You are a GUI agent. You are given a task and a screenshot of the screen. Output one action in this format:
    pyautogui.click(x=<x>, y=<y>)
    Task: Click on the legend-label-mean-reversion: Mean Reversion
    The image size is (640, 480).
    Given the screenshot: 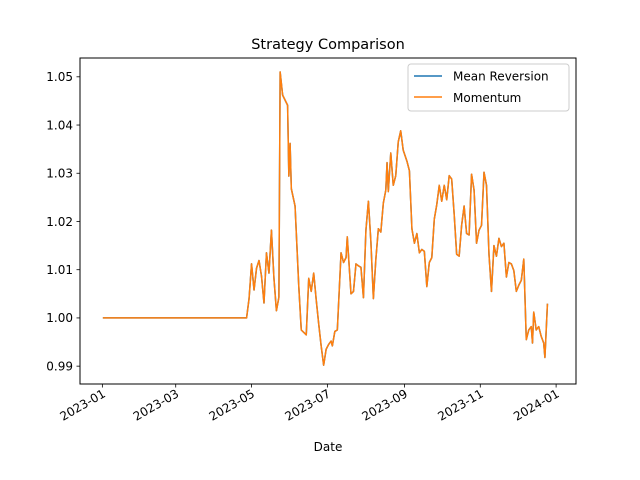 What is the action you would take?
    pyautogui.click(x=501, y=77)
    